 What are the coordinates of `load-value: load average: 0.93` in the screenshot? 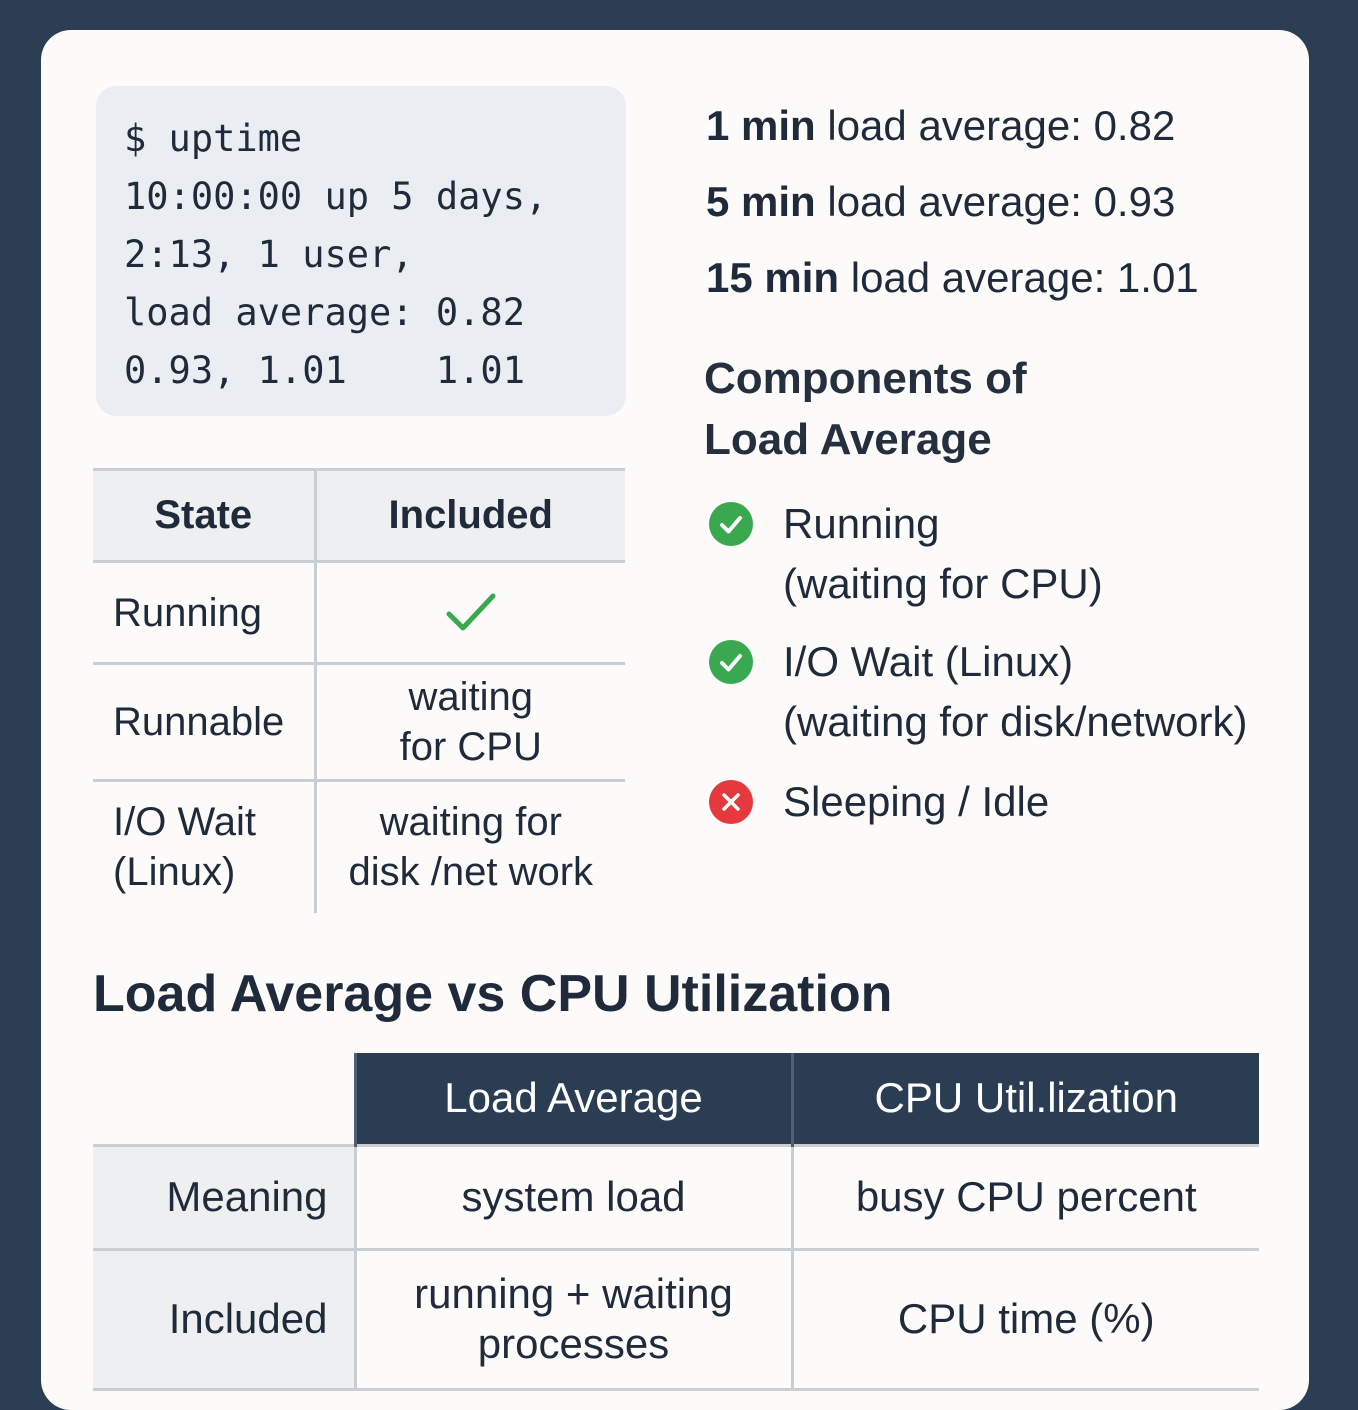 It's located at (995, 201).